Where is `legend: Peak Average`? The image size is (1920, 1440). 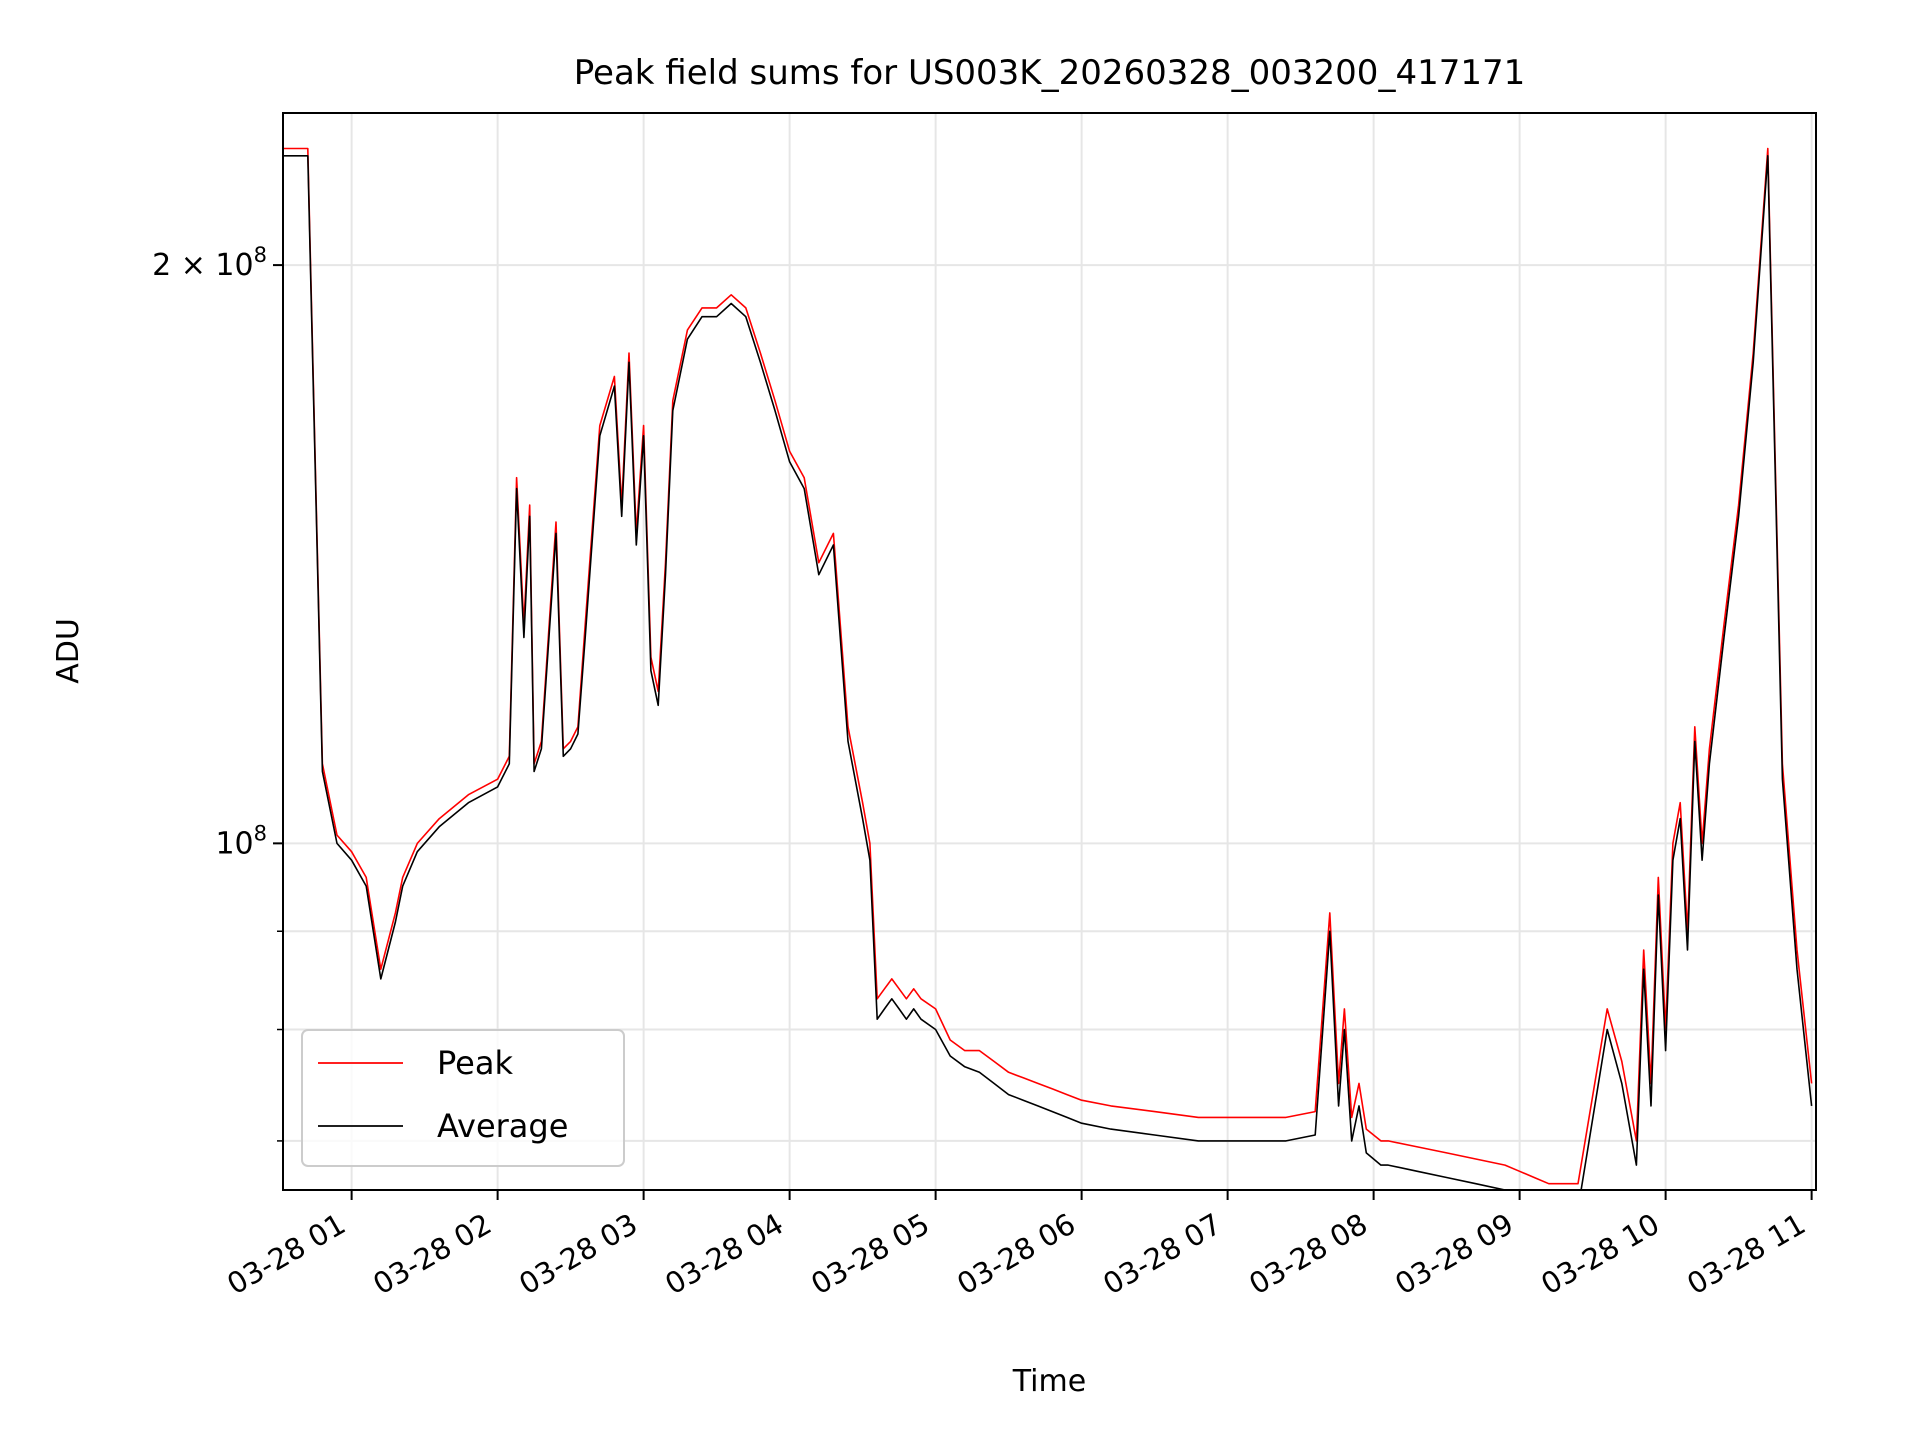 legend: Peak Average is located at coordinates (463, 1098).